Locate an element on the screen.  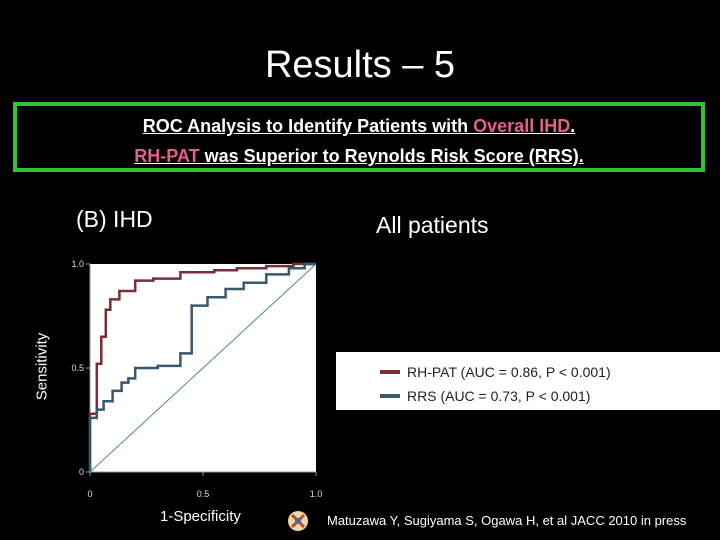
summary-highlight-ihd: Overall IHD is located at coordinates (522, 126).